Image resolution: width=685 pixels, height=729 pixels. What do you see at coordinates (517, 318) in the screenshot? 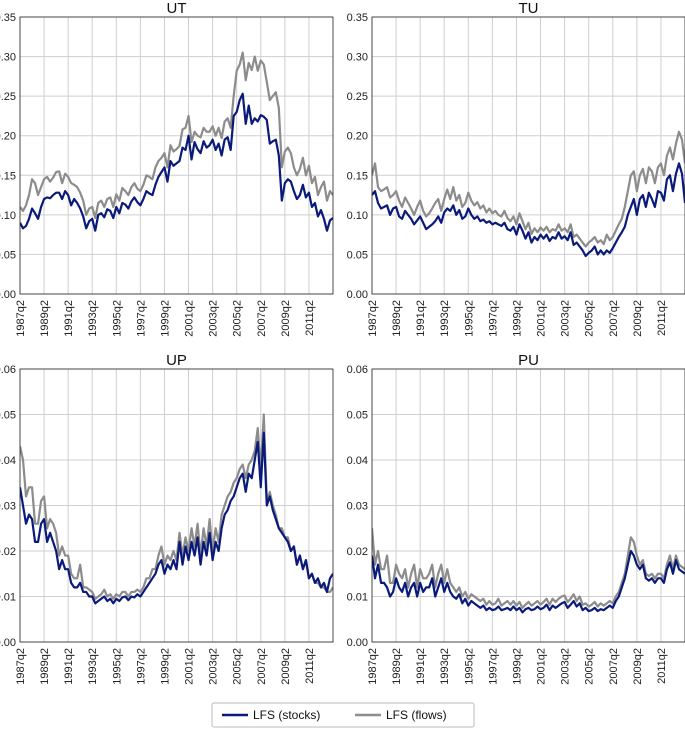
I see `x-tick-label-tu: 1999q2` at bounding box center [517, 318].